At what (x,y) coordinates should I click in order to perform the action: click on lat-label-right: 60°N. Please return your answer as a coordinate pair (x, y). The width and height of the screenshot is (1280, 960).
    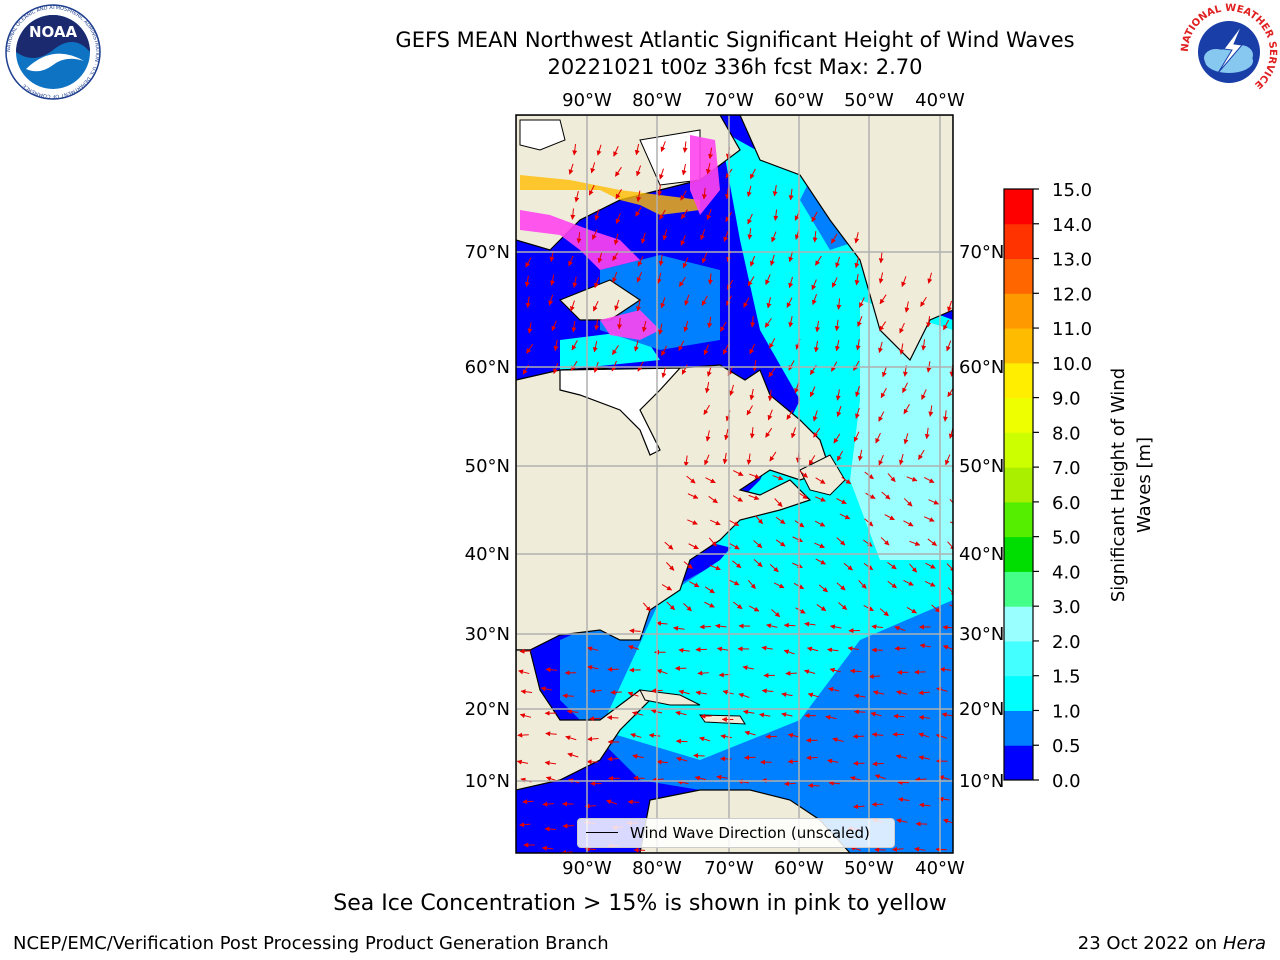
    Looking at the image, I should click on (981, 367).